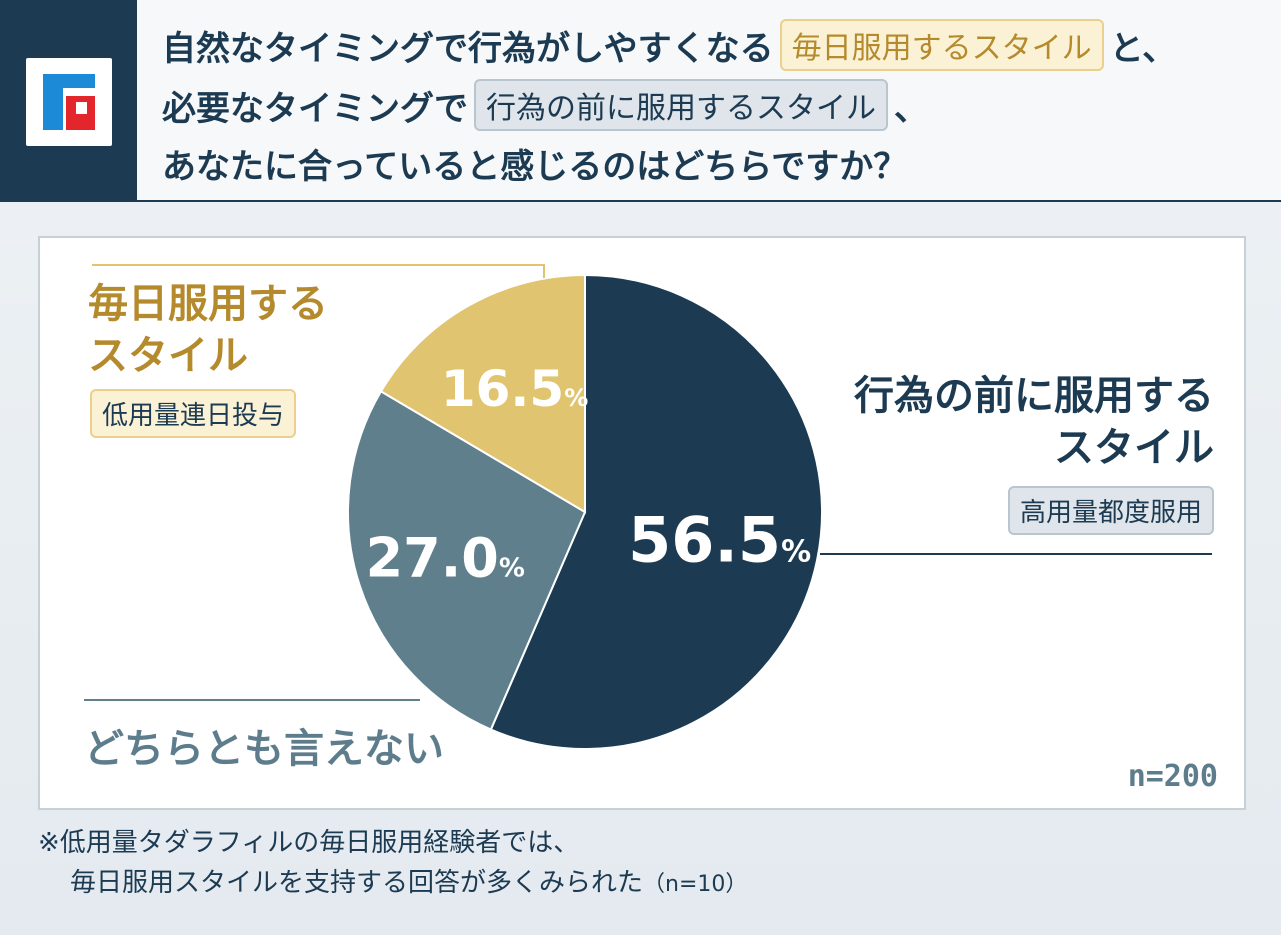 This screenshot has width=1281, height=935. Describe the element at coordinates (1143, 48) in the screenshot. I see `question-text: と、` at that location.